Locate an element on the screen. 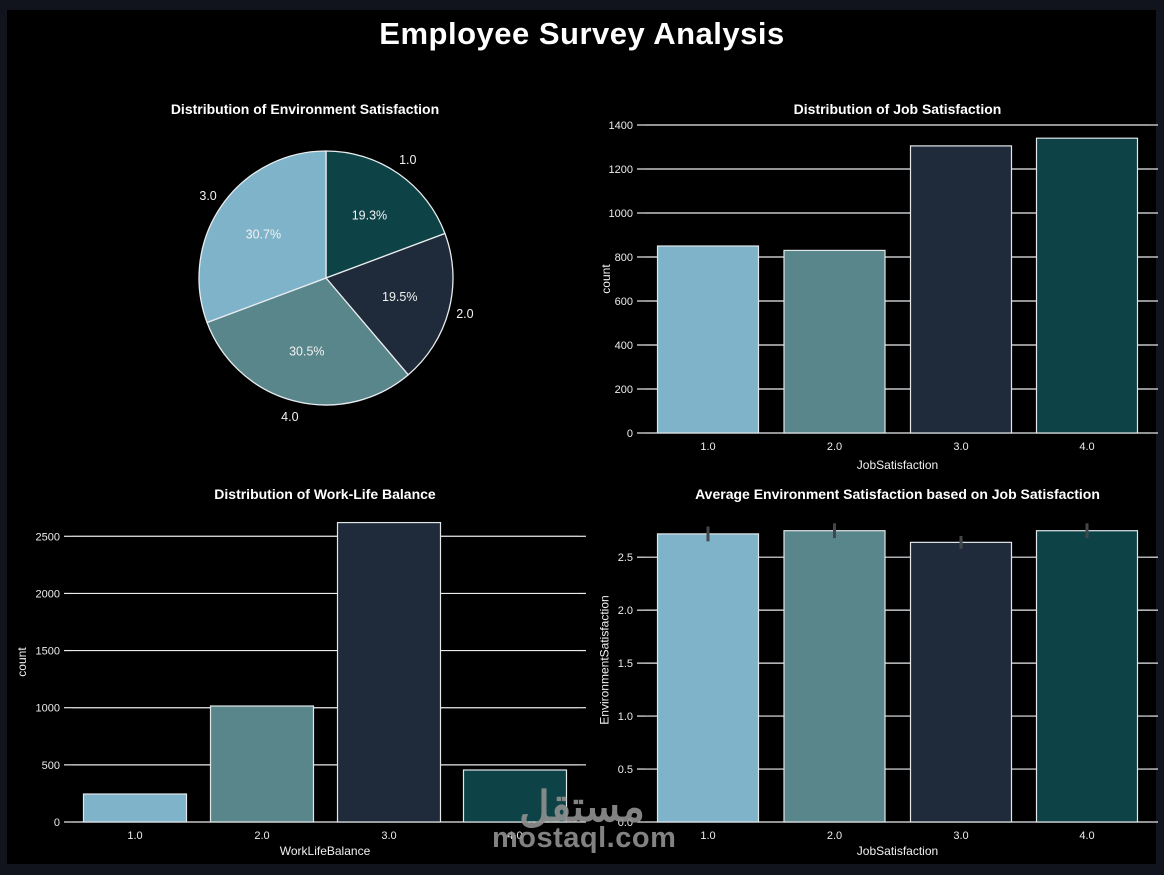  tick-label: 2000 is located at coordinates (48, 594).